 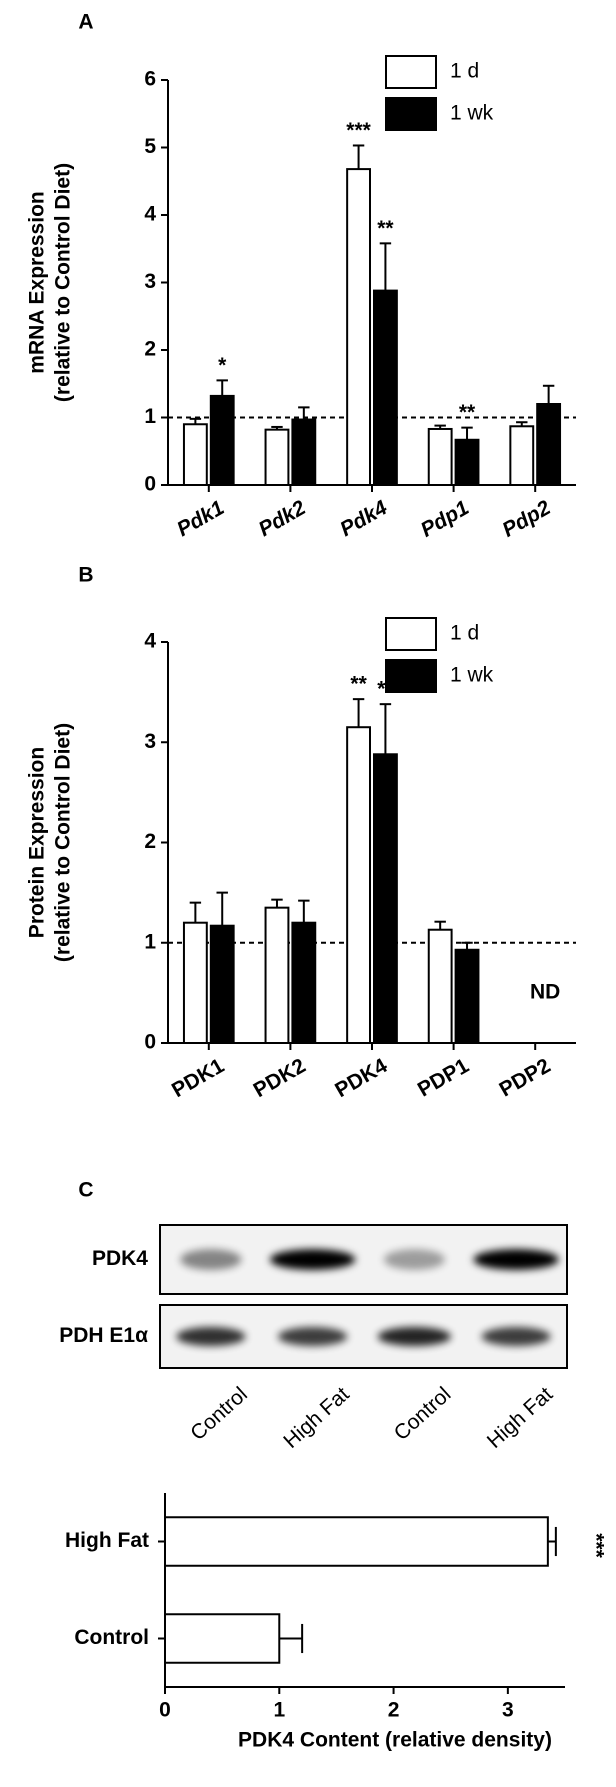 I want to click on x-tick-label: Pdp1, so click(x=445, y=519).